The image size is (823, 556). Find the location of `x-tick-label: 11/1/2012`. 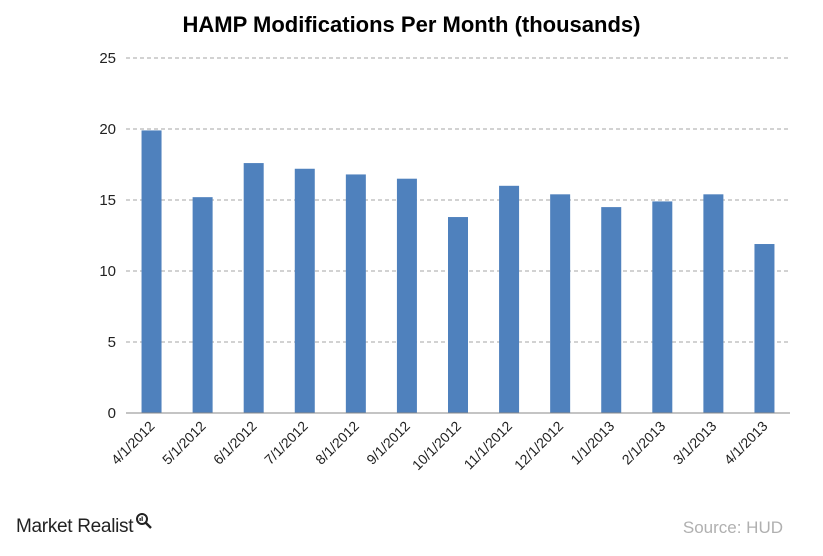

x-tick-label: 11/1/2012 is located at coordinates (488, 445).